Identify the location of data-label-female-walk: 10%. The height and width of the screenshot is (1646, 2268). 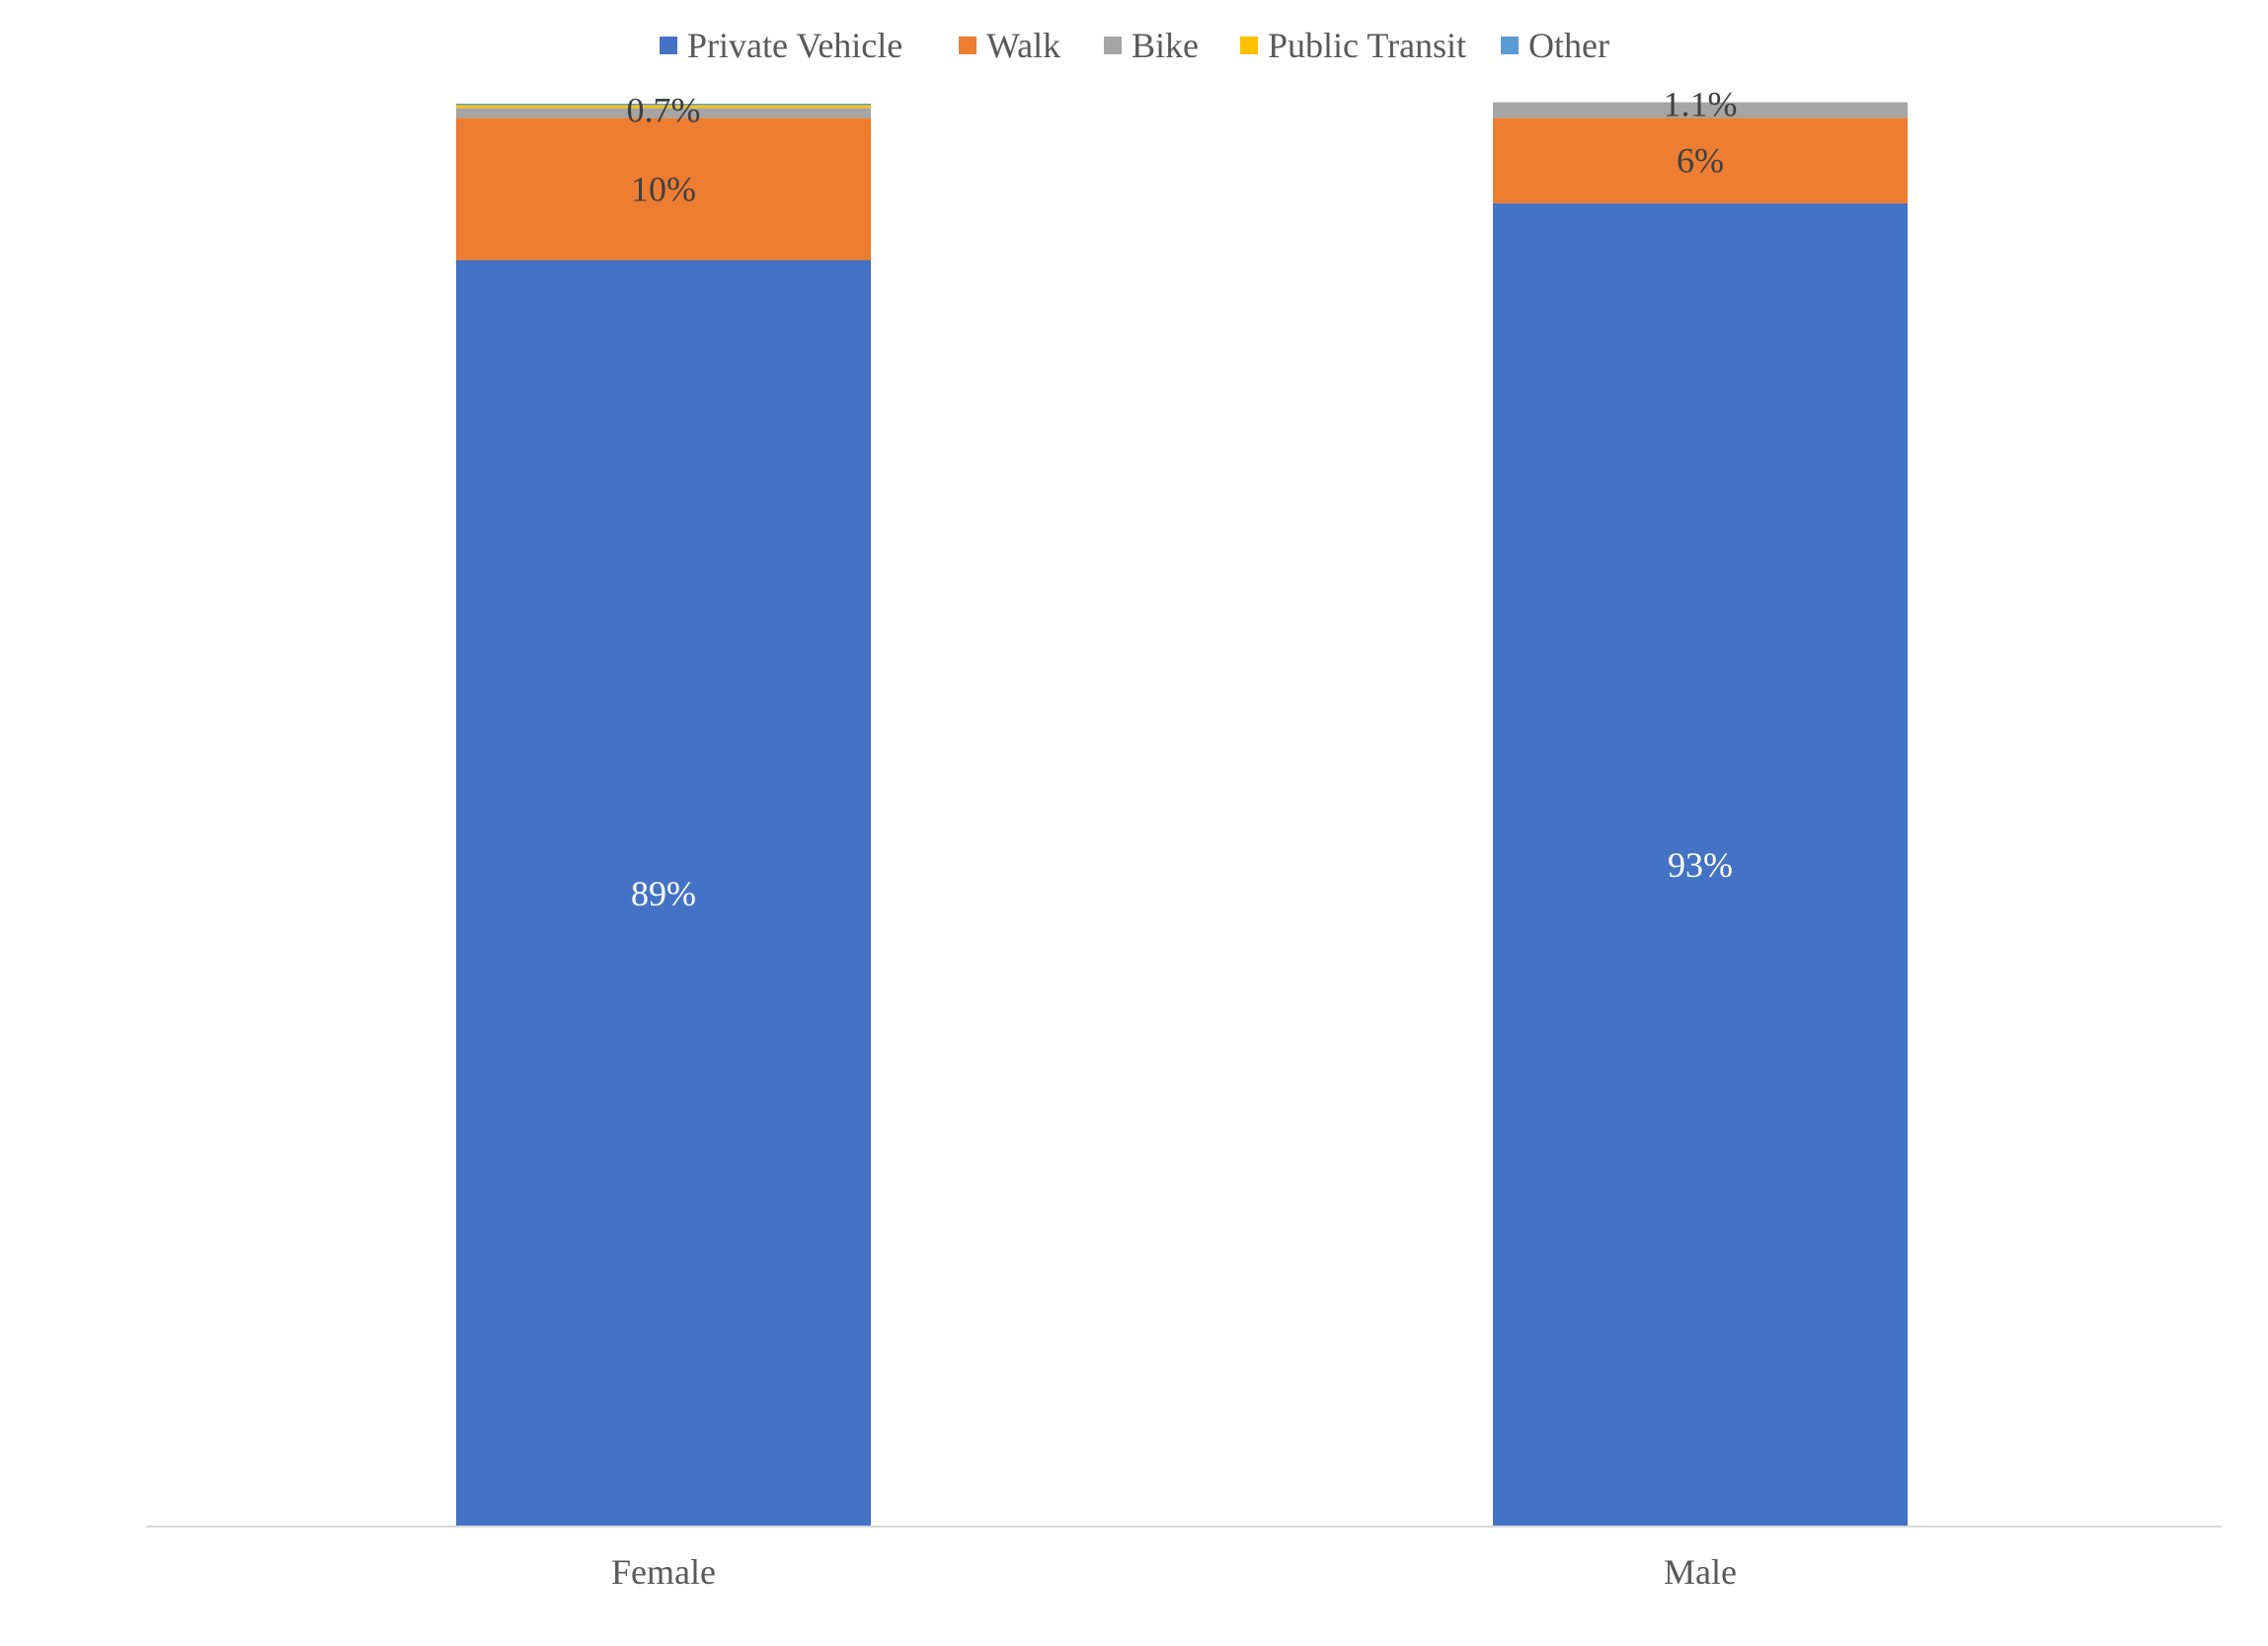
(663, 189).